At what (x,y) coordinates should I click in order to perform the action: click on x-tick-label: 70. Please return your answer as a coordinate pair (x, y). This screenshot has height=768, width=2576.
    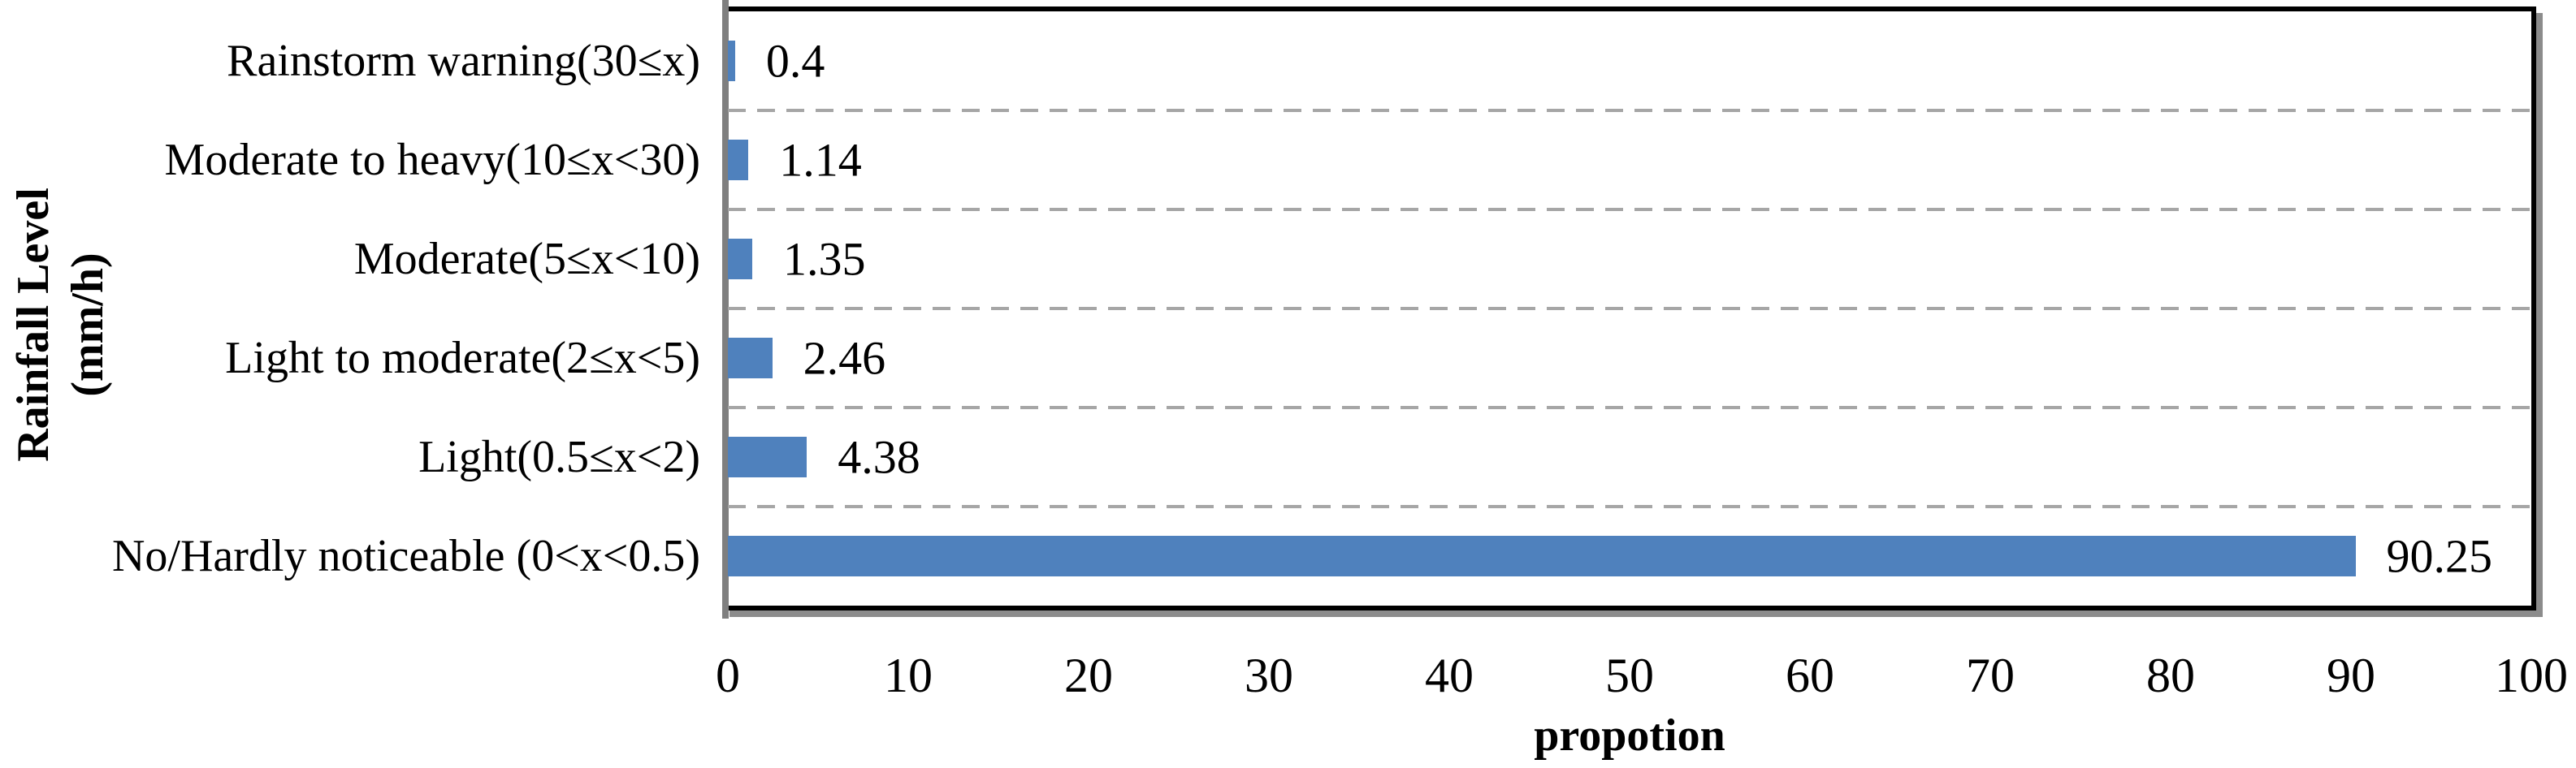
    Looking at the image, I should click on (1990, 675).